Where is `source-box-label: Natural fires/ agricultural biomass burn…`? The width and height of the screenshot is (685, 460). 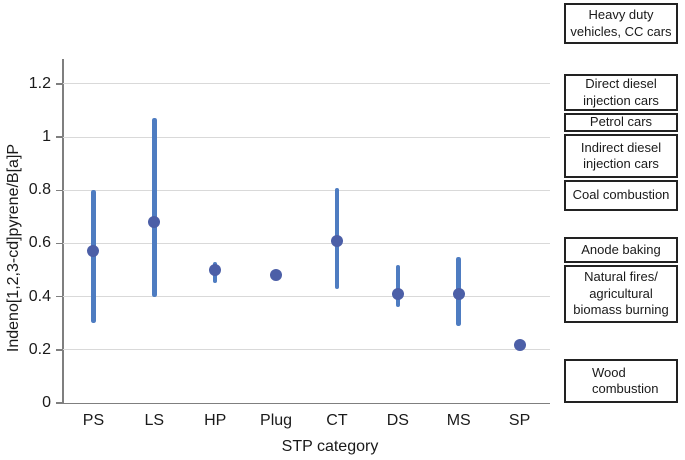 source-box-label: Natural fires/ agricultural biomass burn… is located at coordinates (621, 293).